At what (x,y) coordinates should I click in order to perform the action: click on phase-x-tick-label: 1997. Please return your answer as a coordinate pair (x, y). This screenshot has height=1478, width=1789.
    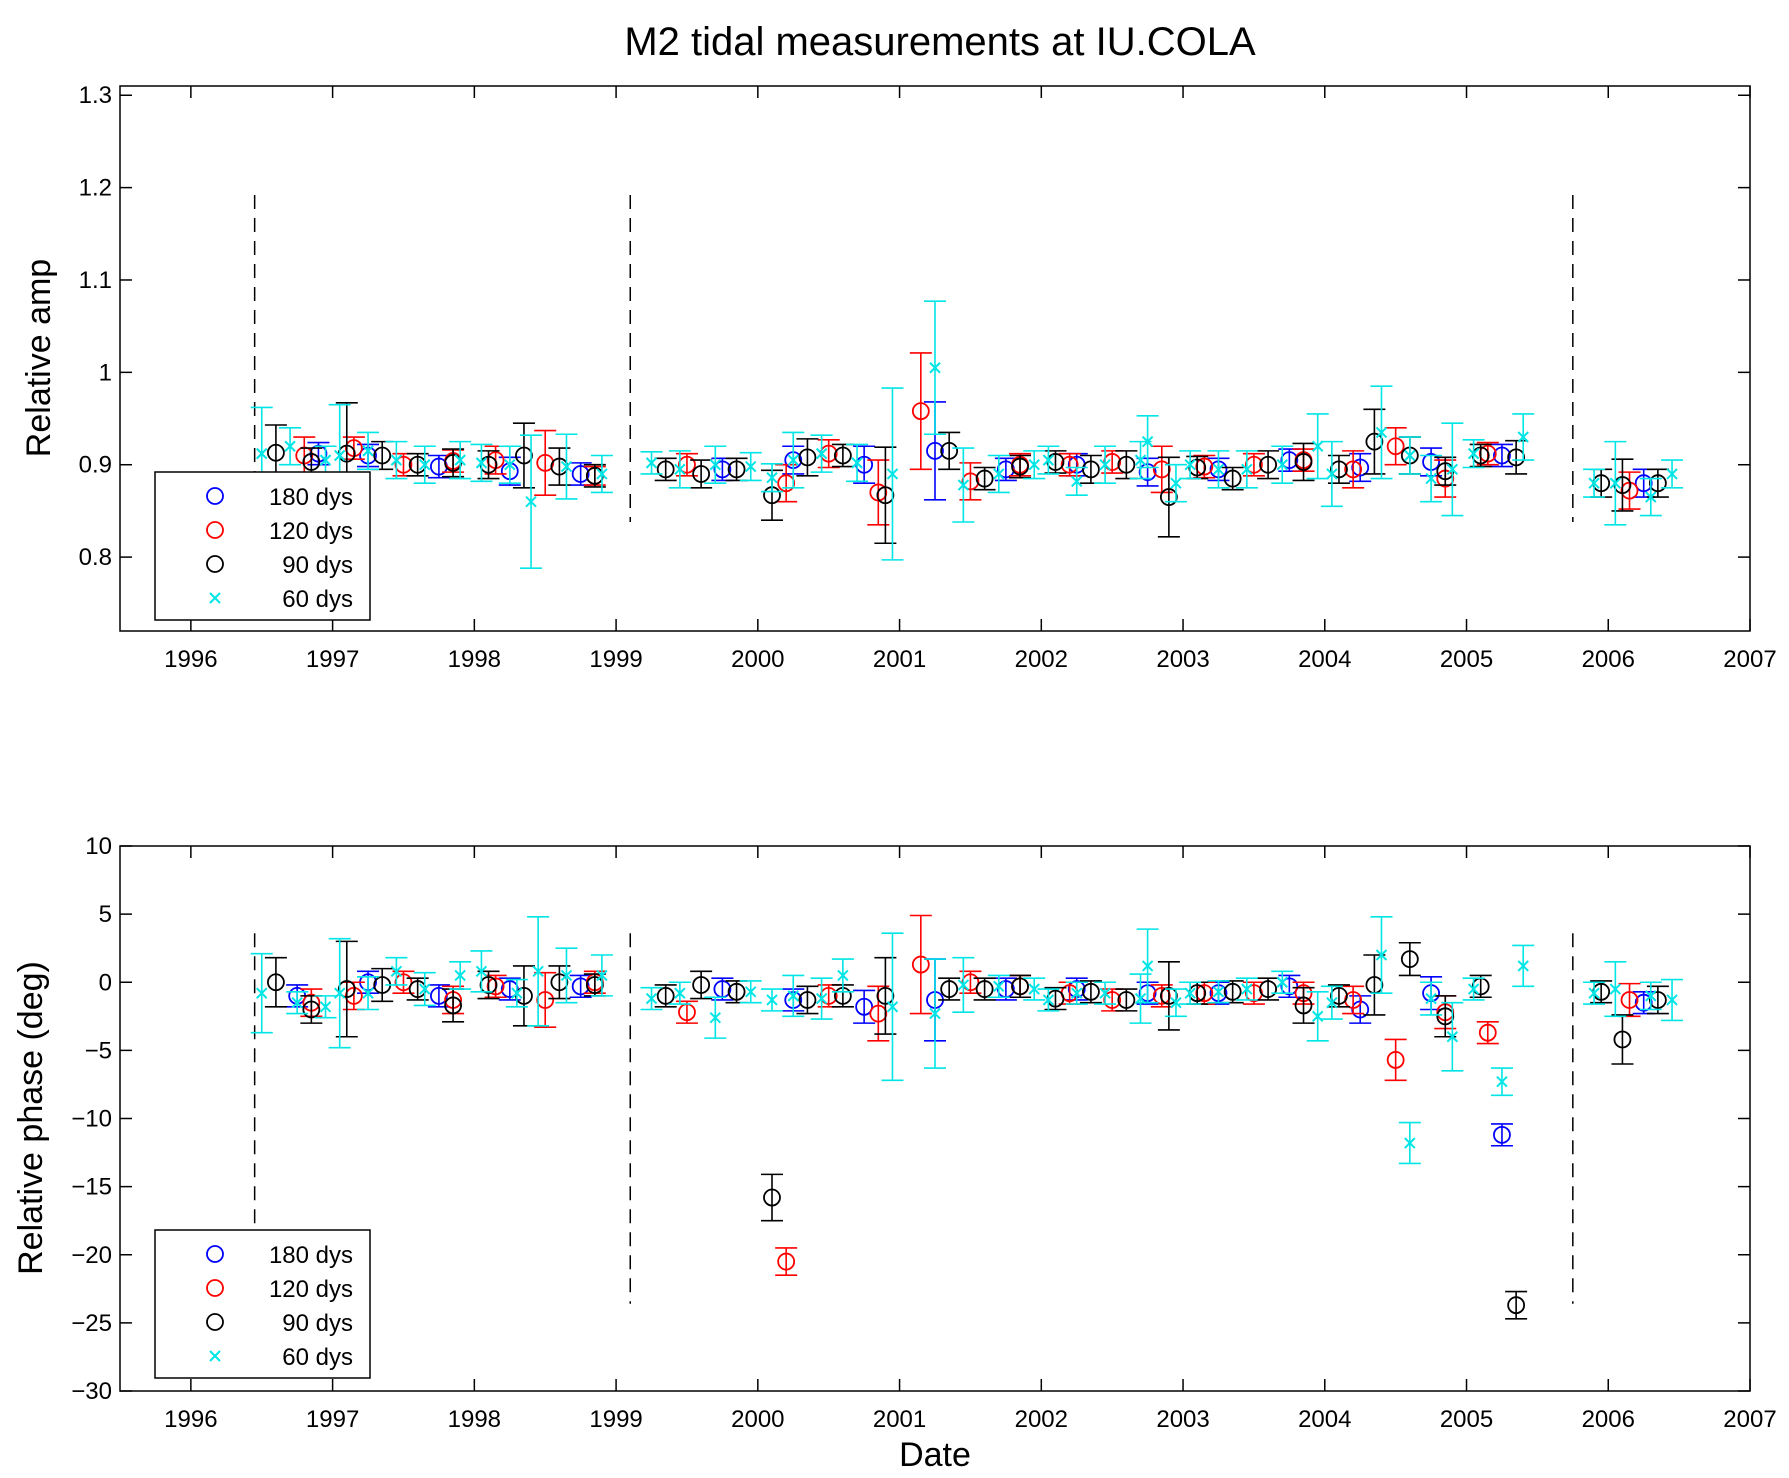
    Looking at the image, I should click on (332, 1419).